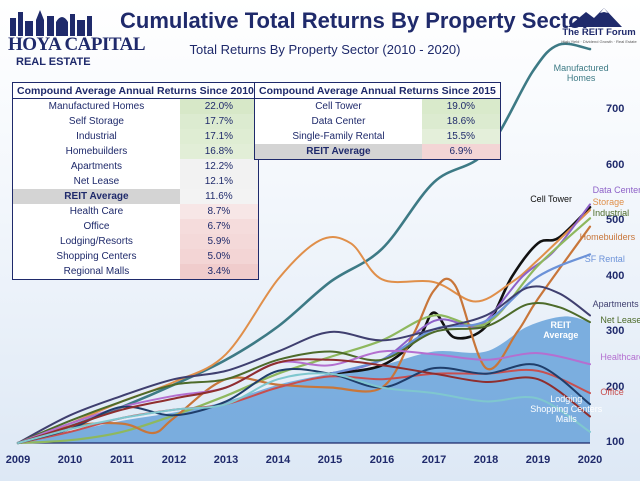  I want to click on x-tick-label: 2016, so click(382, 460).